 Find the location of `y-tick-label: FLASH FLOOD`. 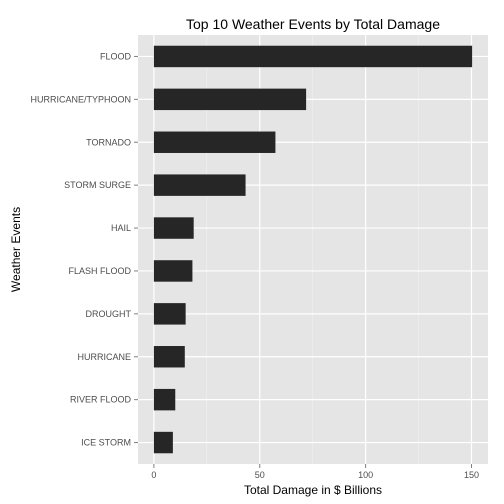

y-tick-label: FLASH FLOOD is located at coordinates (99, 271).